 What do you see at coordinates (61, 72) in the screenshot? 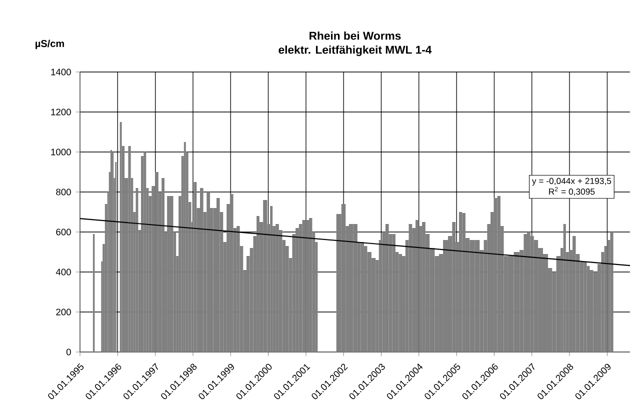
I see `y-tick-label: 1400` at bounding box center [61, 72].